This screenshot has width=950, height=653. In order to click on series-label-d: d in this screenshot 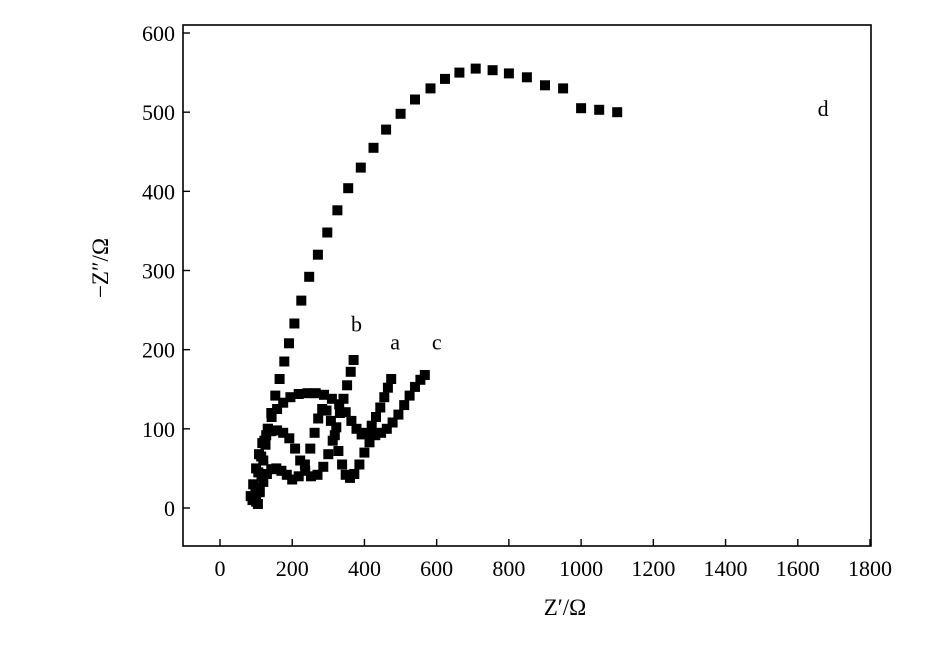, I will do `click(823, 108)`.